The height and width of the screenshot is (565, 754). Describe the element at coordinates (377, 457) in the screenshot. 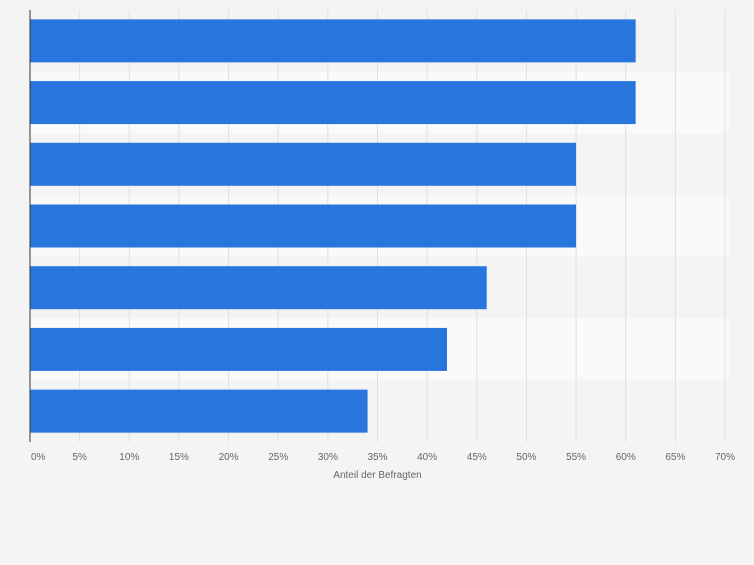

I see `x-tick-label: 35%` at that location.